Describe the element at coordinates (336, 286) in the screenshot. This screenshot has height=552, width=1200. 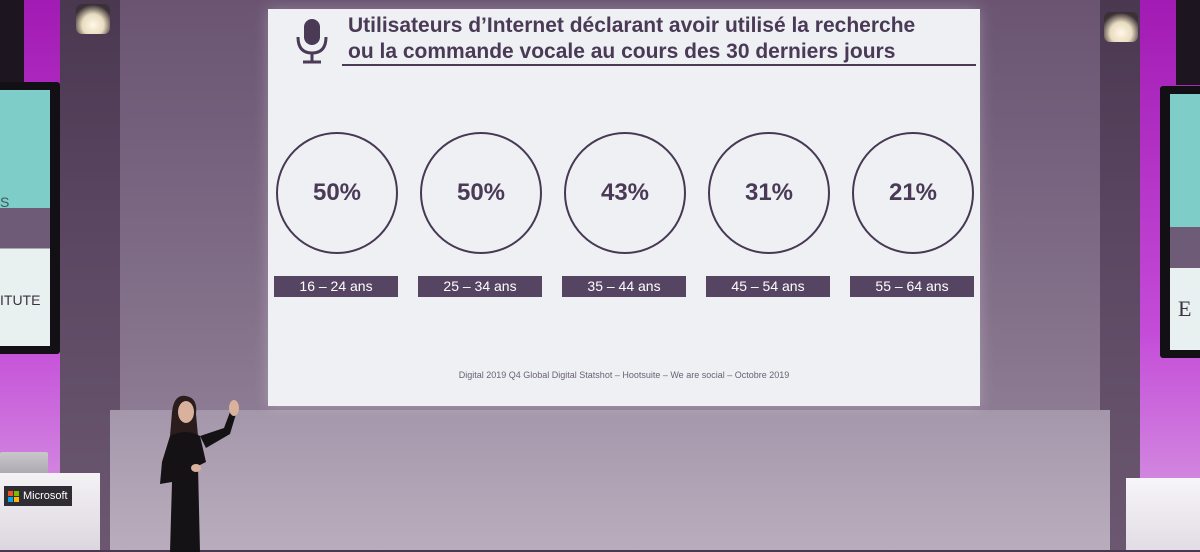
I see `age-label: 16 – 24 ans` at that location.